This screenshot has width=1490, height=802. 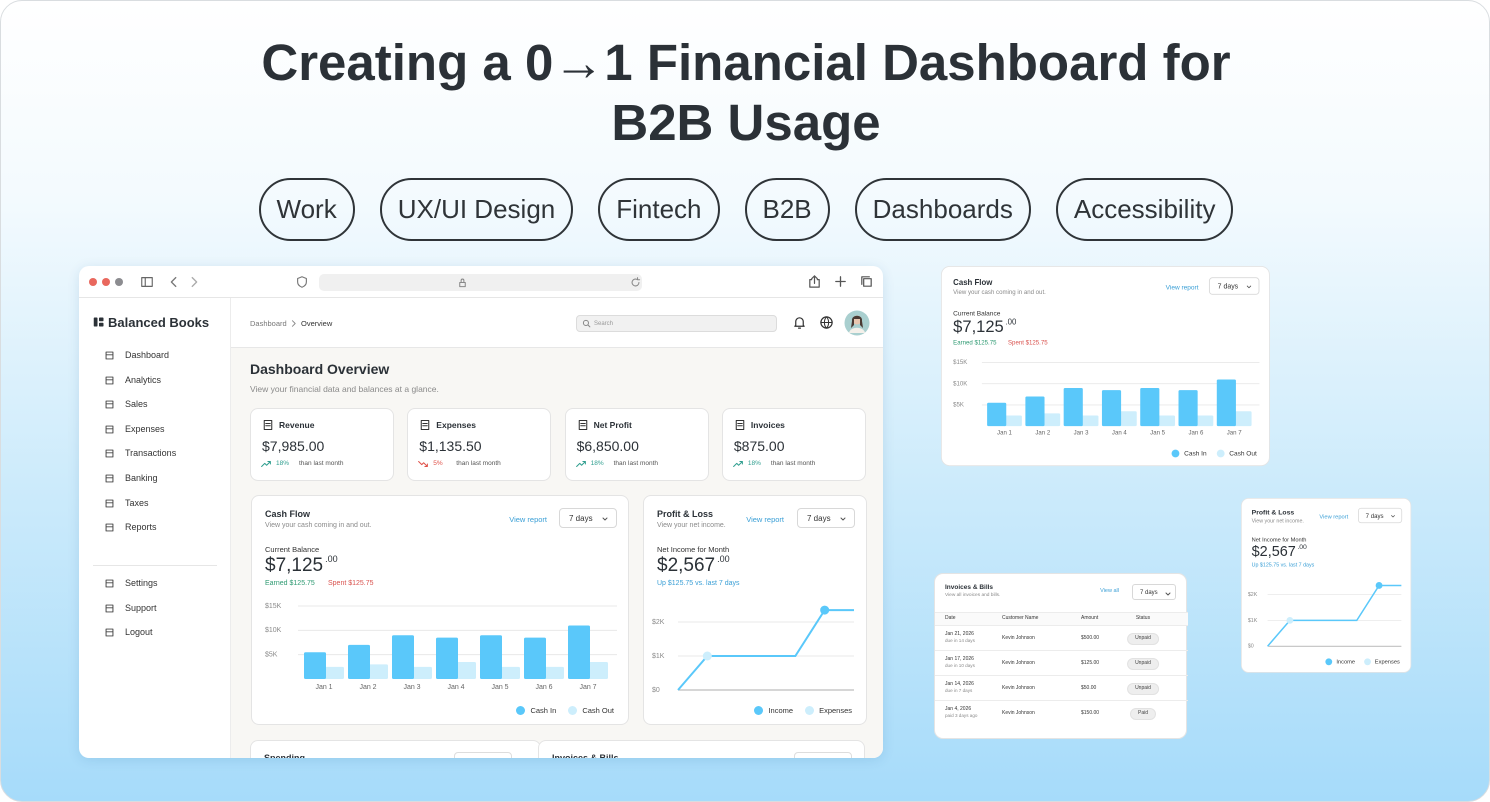 What do you see at coordinates (1237, 453) in the screenshot?
I see `legend-item: Cash Out` at bounding box center [1237, 453].